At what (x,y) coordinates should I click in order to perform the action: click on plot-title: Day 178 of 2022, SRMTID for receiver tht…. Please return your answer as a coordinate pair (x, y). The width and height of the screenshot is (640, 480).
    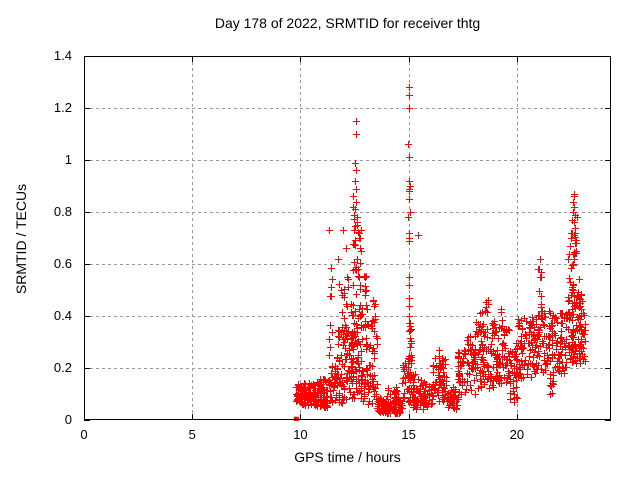
    Looking at the image, I should click on (347, 23).